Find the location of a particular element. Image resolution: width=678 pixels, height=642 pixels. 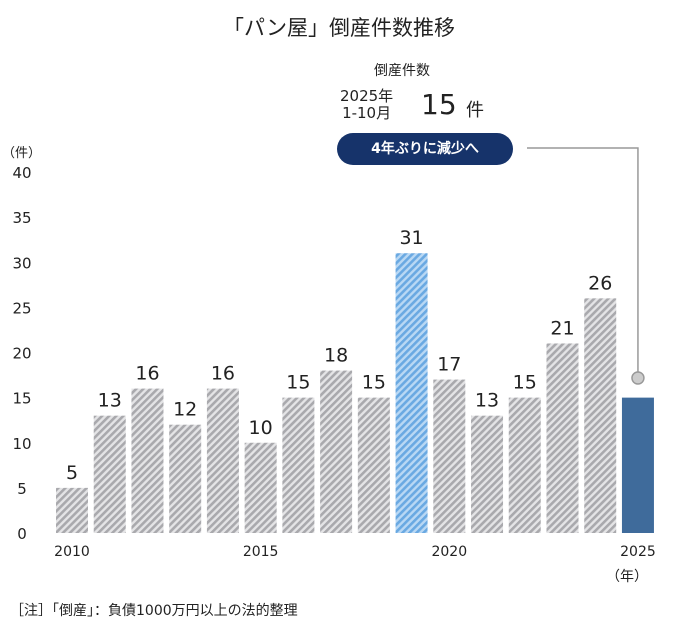

annotation-period: 2025年 1-10月 is located at coordinates (366, 105).